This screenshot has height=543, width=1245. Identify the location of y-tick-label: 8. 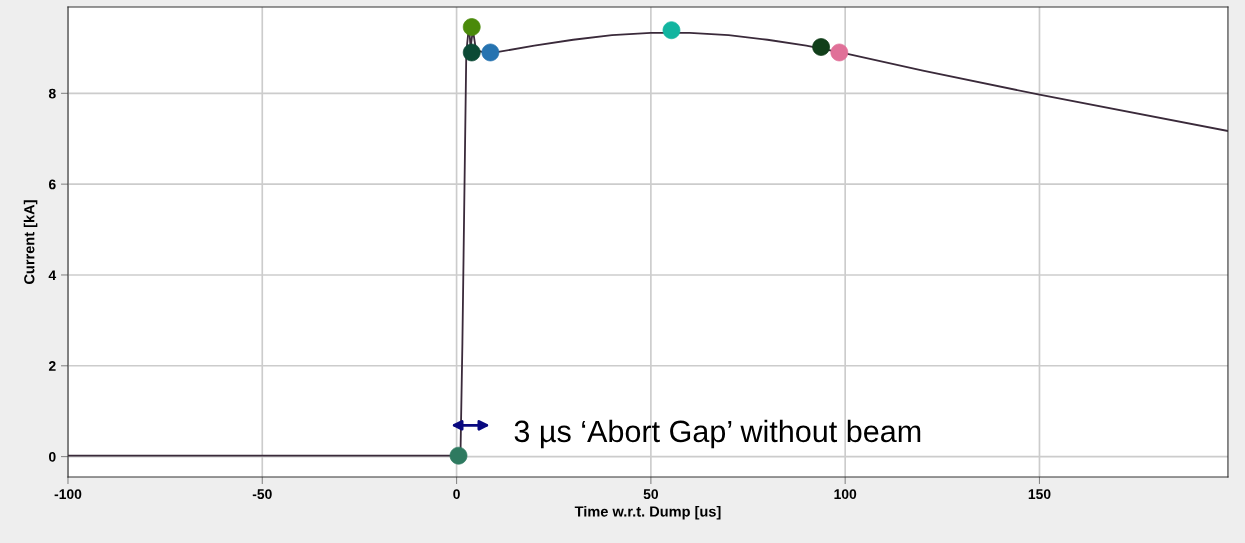
(52, 93).